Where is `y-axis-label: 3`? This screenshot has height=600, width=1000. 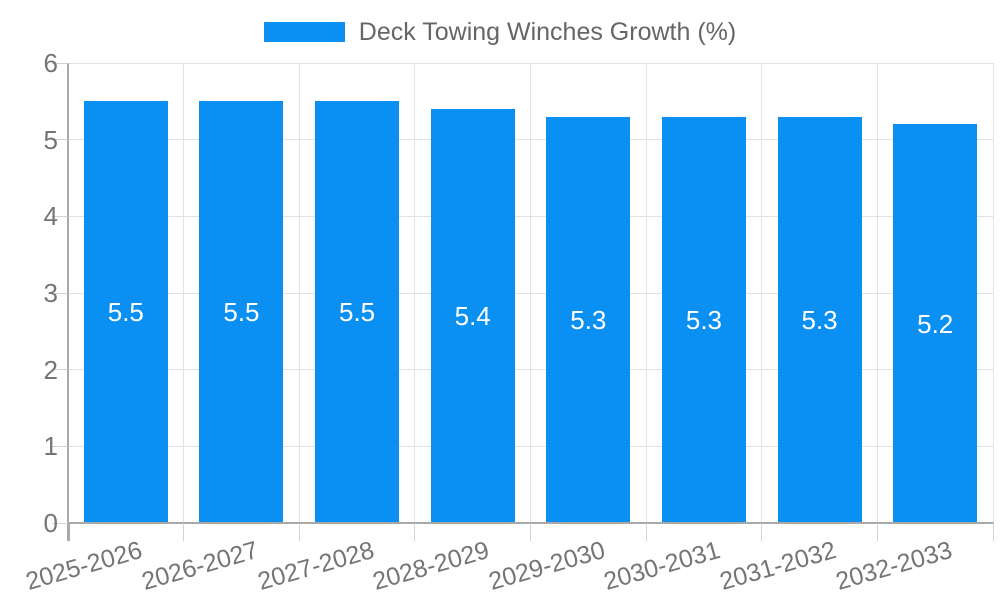
y-axis-label: 3 is located at coordinates (50, 293).